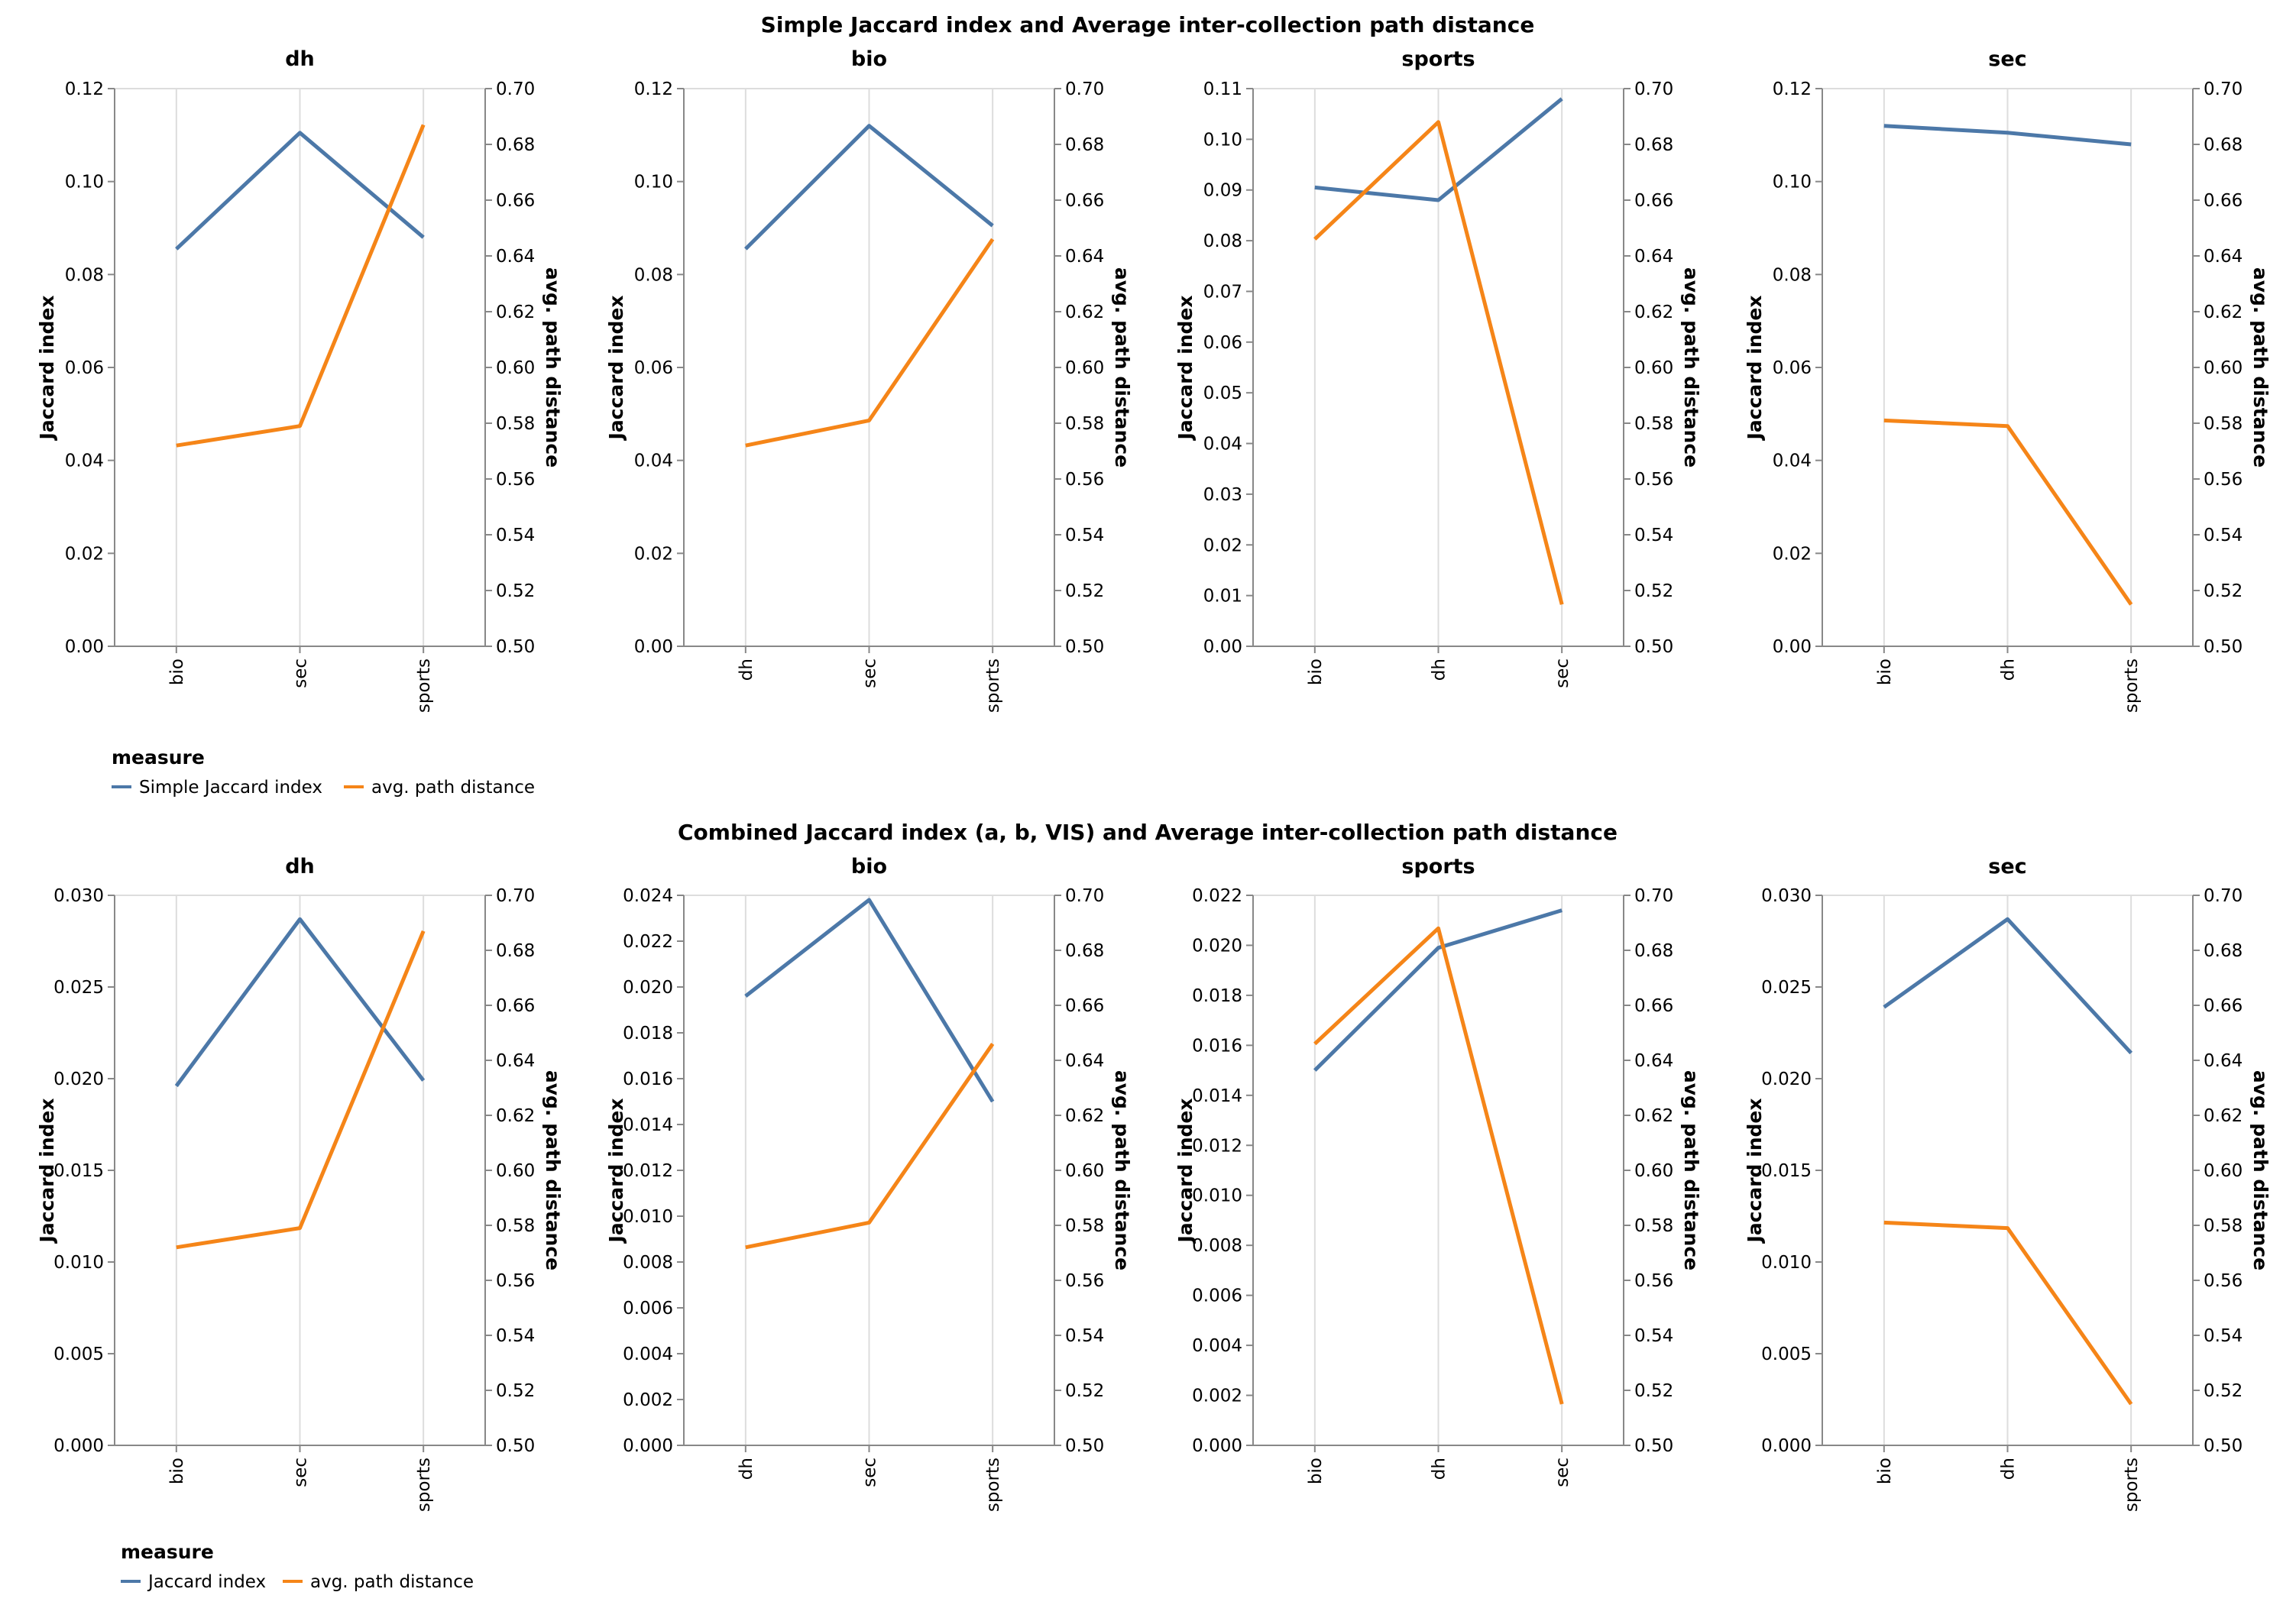 The image size is (2296, 1618). What do you see at coordinates (453, 788) in the screenshot?
I see `legend-entry: avg. path distance` at bounding box center [453, 788].